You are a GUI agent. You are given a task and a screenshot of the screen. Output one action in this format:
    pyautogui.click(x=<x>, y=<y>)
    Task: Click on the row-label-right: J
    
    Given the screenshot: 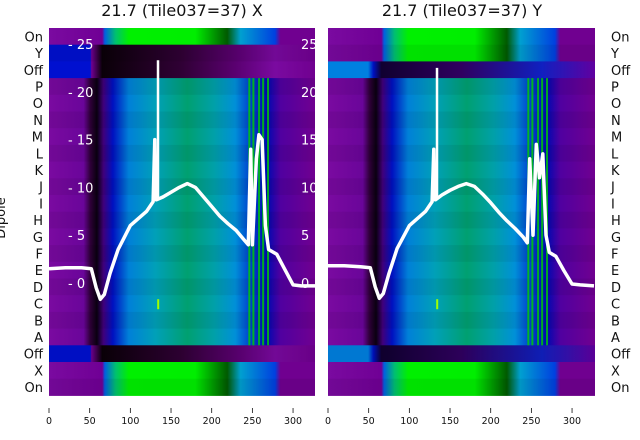 What is the action you would take?
    pyautogui.click(x=612, y=188)
    